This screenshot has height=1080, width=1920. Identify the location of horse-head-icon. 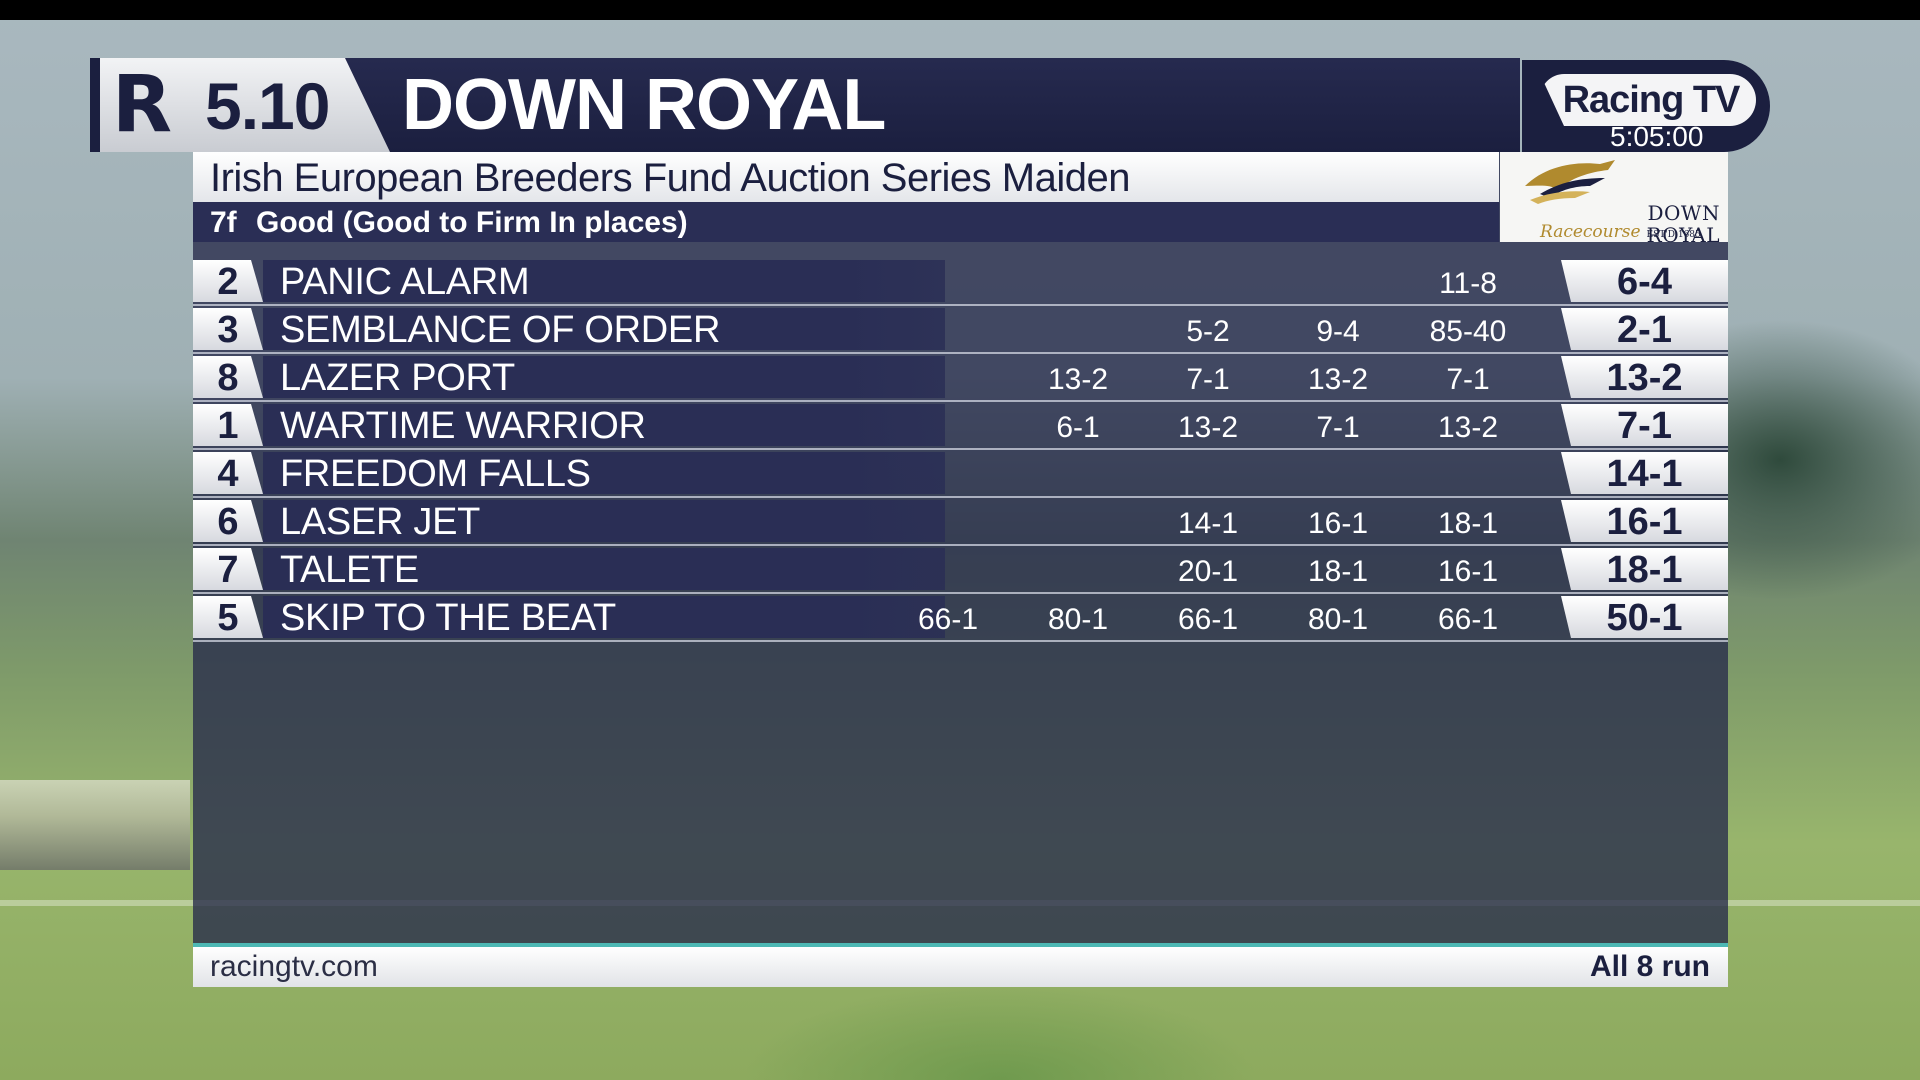
(1570, 182).